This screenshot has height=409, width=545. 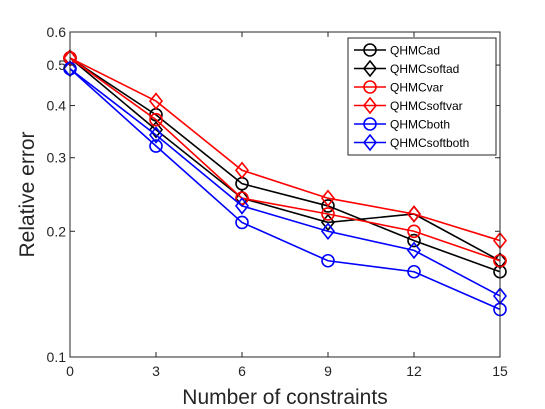 What do you see at coordinates (57, 106) in the screenshot?
I see `y-tick-label: 0.4` at bounding box center [57, 106].